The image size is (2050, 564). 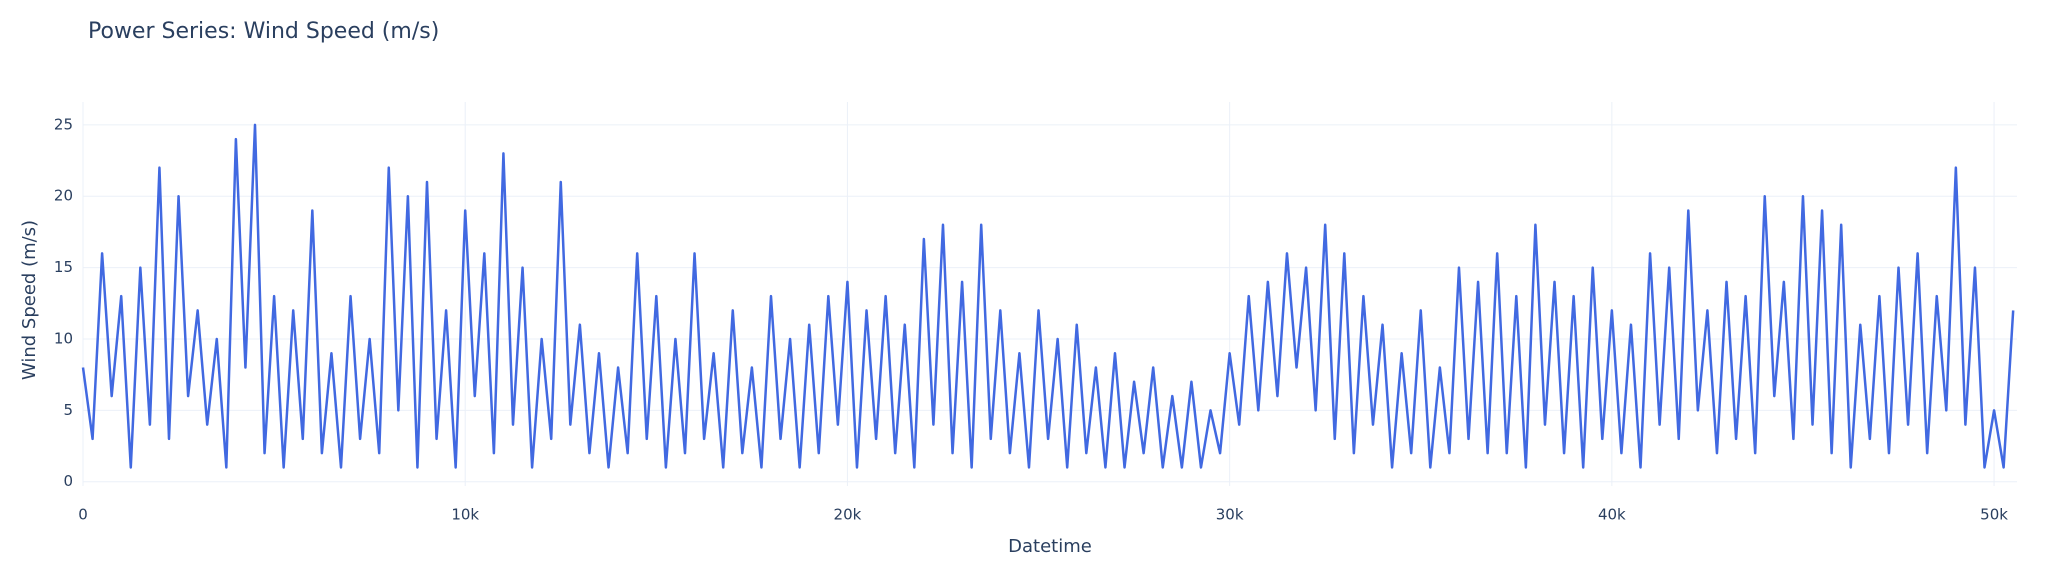 What do you see at coordinates (63, 124) in the screenshot?
I see `y-tick-label: 25` at bounding box center [63, 124].